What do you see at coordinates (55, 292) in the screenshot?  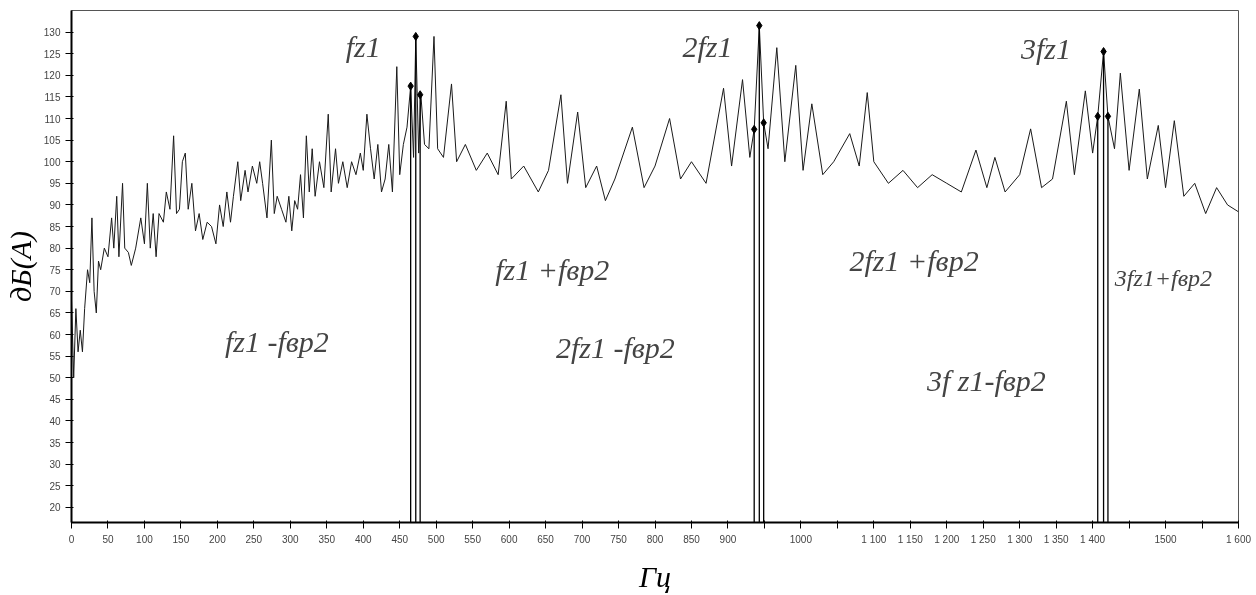 I see `y-tick-label: 70` at bounding box center [55, 292].